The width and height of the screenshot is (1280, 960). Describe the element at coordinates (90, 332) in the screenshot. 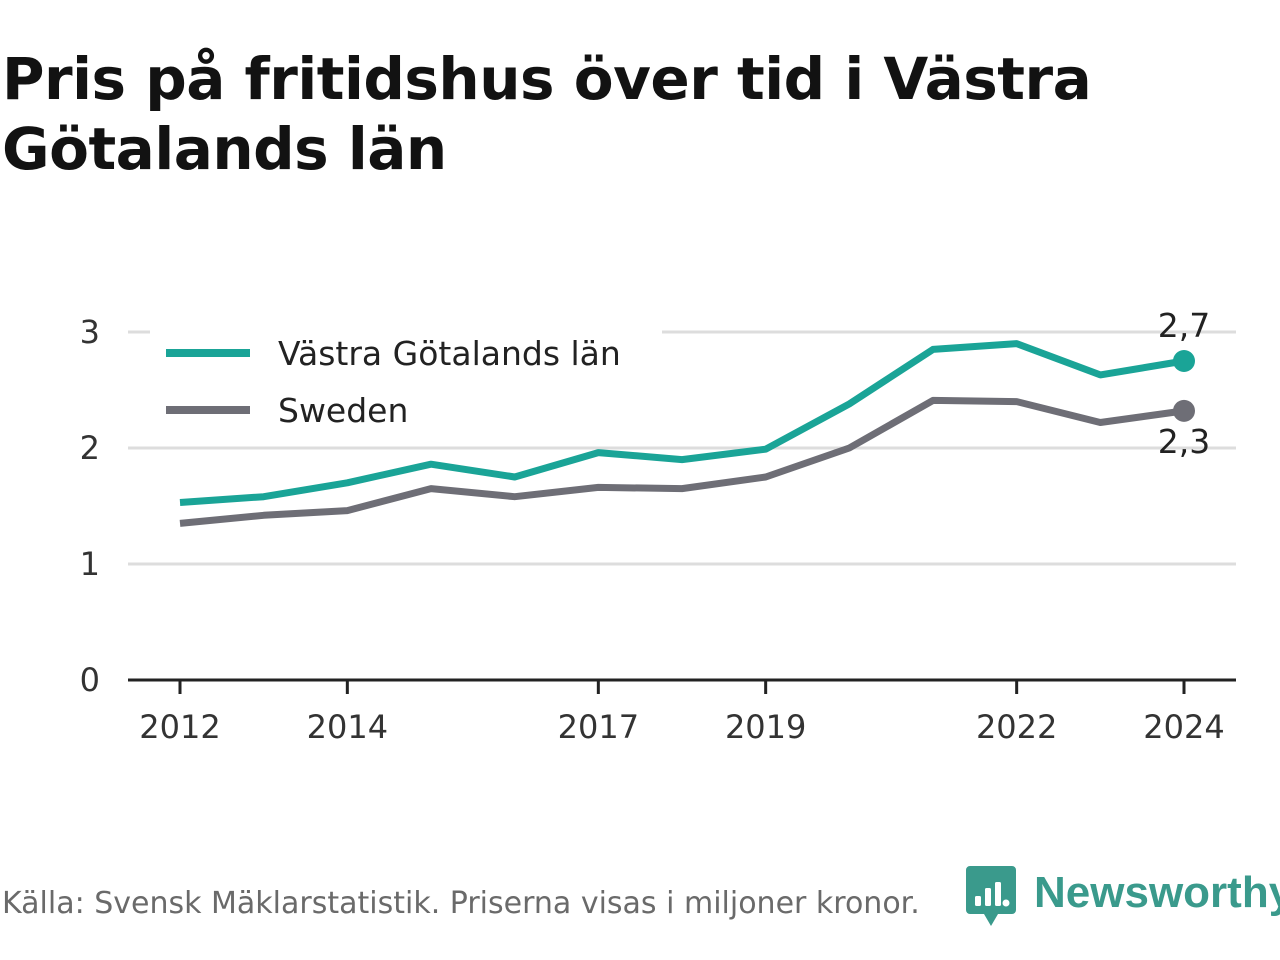

I see `y-tick-label: 3` at that location.